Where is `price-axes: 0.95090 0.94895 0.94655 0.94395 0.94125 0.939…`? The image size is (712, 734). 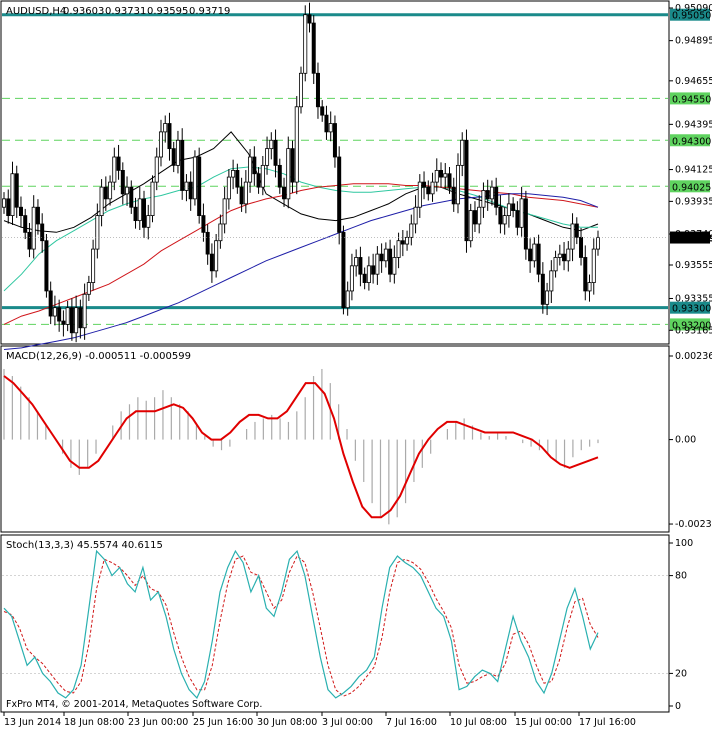
price-axes: 0.95090 0.94895 0.94655 0.94395 0.94125 0.939… is located at coordinates (690, 169).